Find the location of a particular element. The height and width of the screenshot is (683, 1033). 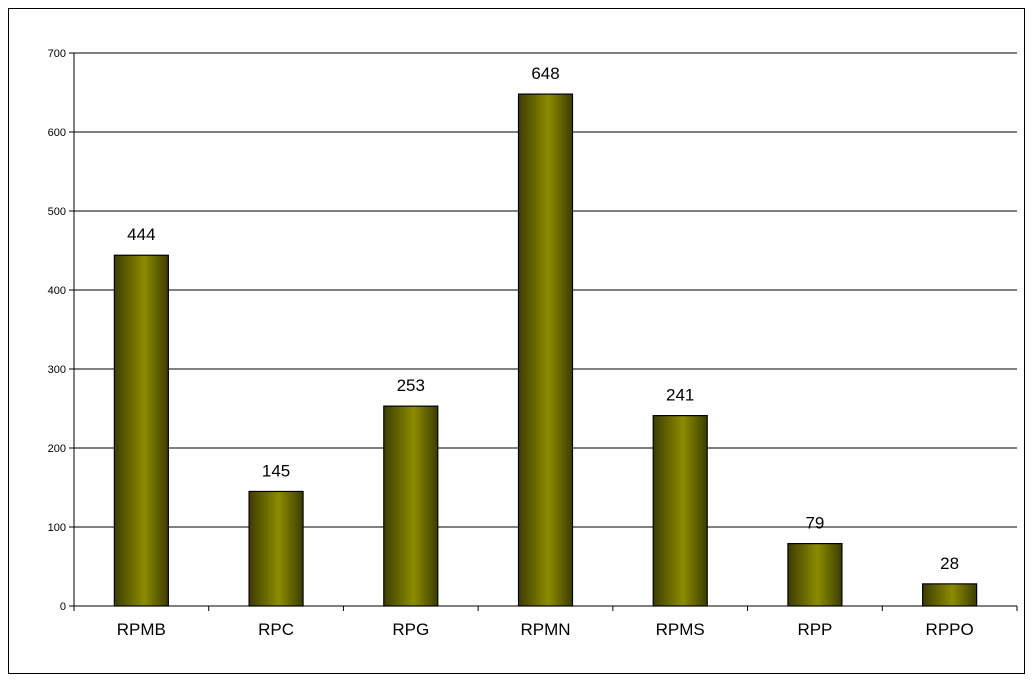

bar-rpmn is located at coordinates (545, 350).